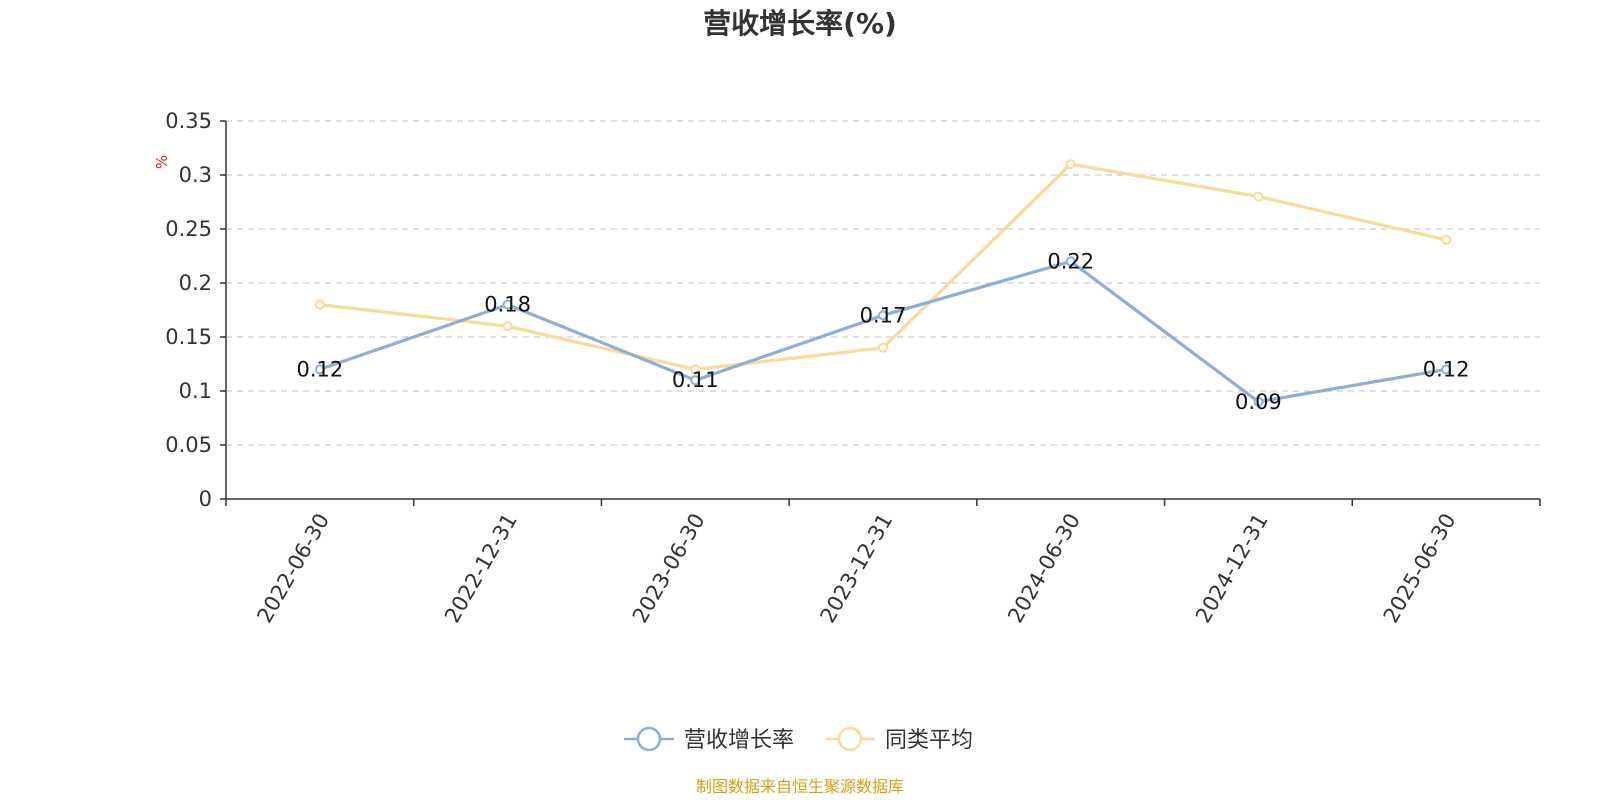 The width and height of the screenshot is (1600, 800). I want to click on x-tick-label-3: 2023-12-31, so click(857, 568).